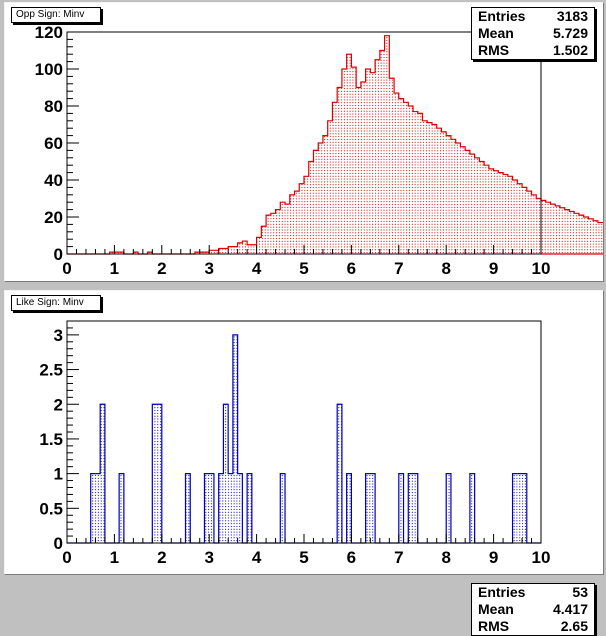  Describe the element at coordinates (580, 592) in the screenshot. I see `stats-entries-value: 53` at that location.